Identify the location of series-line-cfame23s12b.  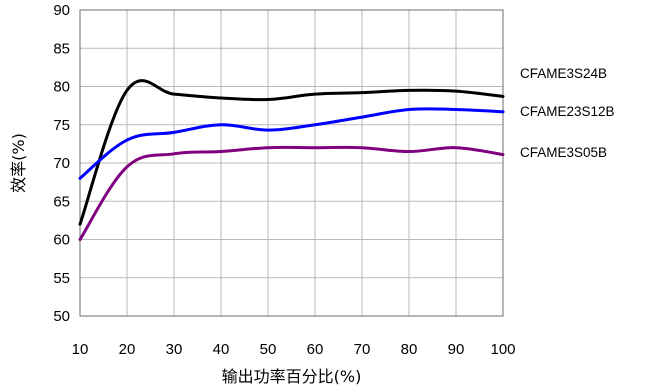
(291, 143).